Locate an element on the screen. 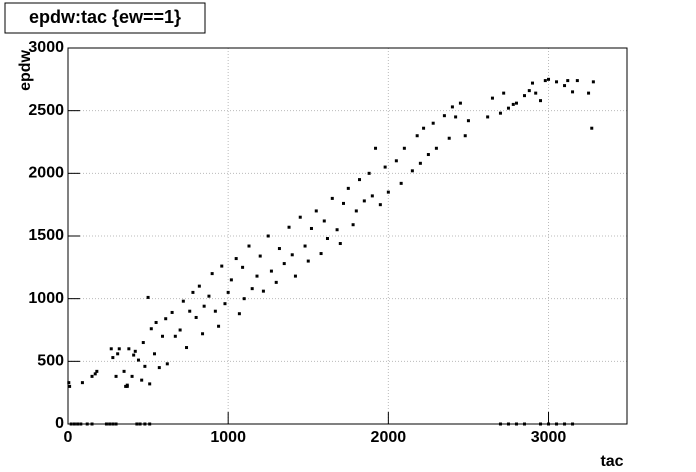 The height and width of the screenshot is (472, 696). title-box is located at coordinates (105, 18).